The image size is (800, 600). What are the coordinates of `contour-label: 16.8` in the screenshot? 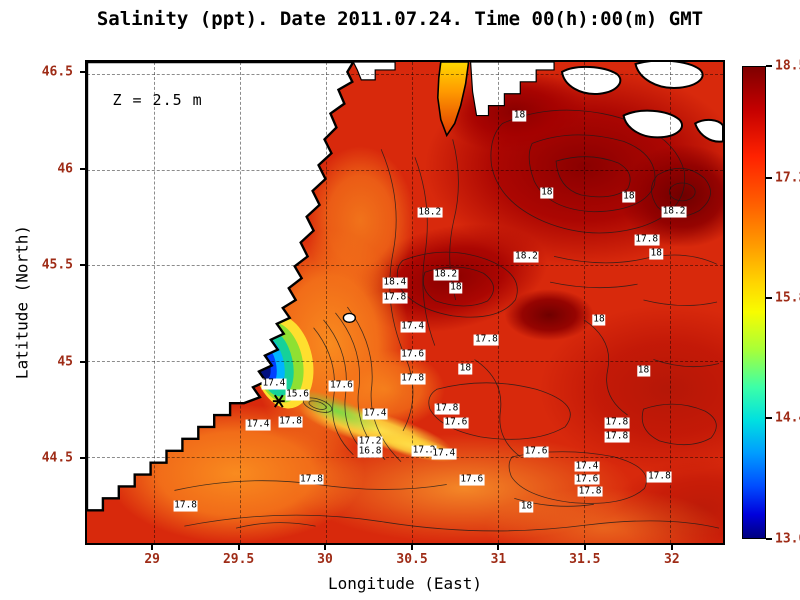 It's located at (370, 451).